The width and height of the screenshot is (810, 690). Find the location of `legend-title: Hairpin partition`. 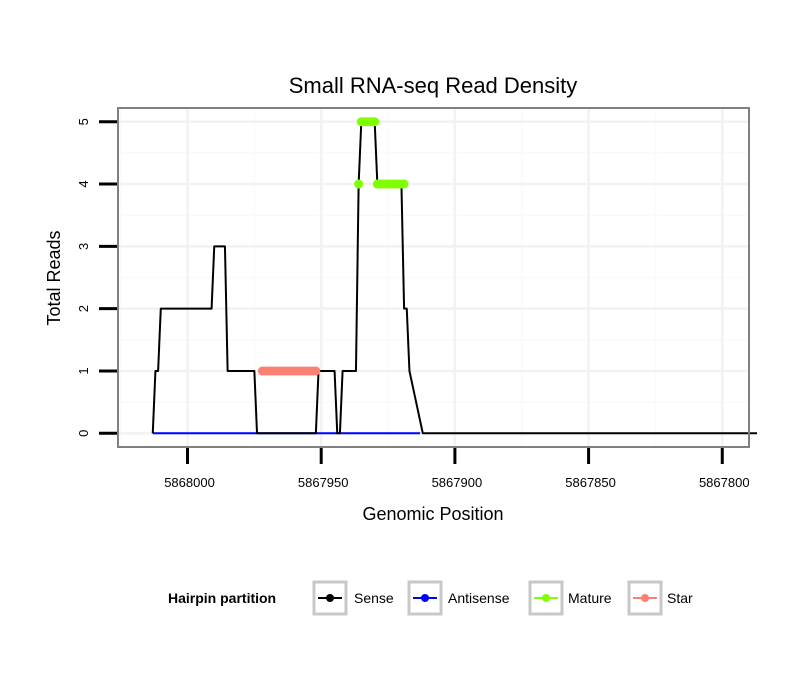

legend-title: Hairpin partition is located at coordinates (222, 598).